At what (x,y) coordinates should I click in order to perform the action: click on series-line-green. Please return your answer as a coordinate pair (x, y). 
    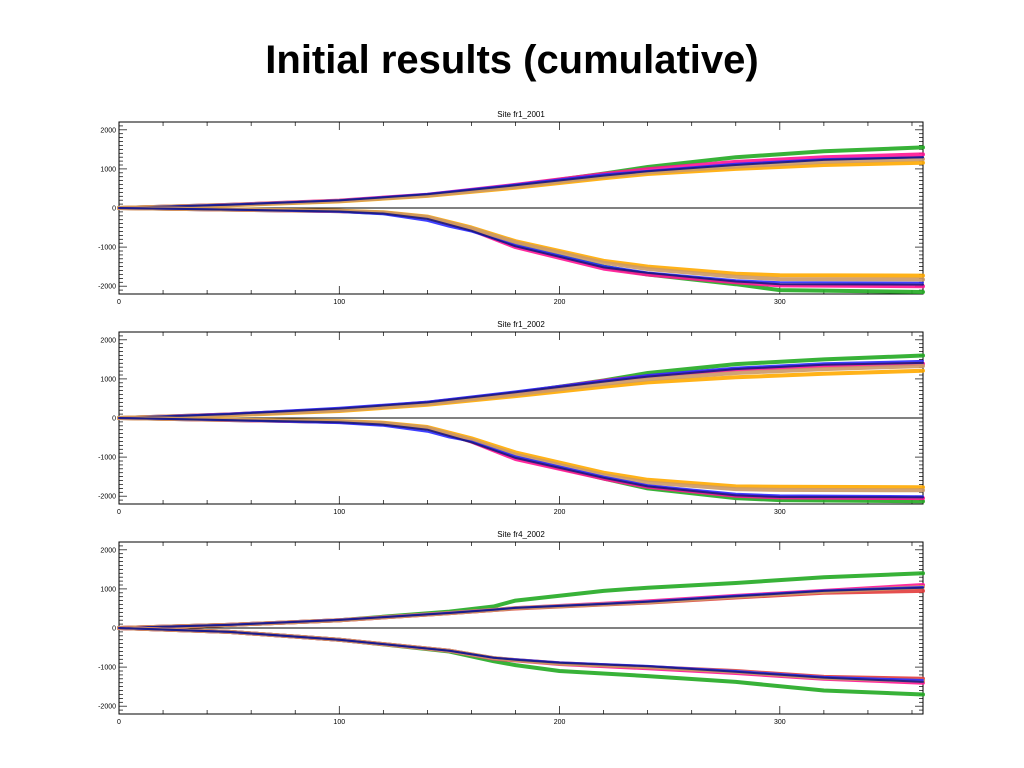
    Looking at the image, I should click on (521, 600).